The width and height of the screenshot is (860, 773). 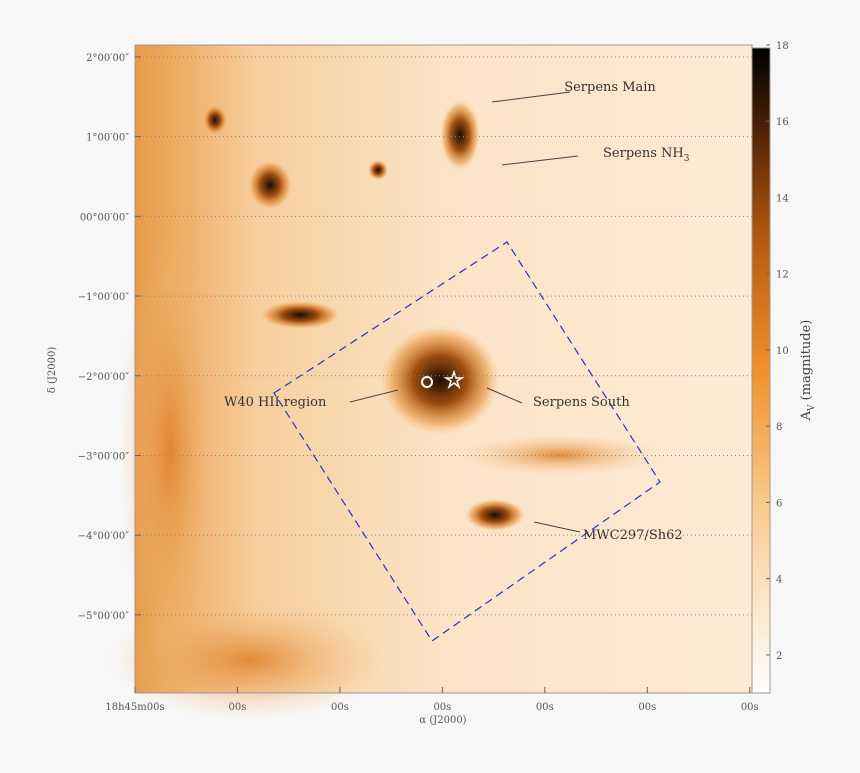 What do you see at coordinates (52, 370) in the screenshot?
I see `y-axis-label: δ (J2000)` at bounding box center [52, 370].